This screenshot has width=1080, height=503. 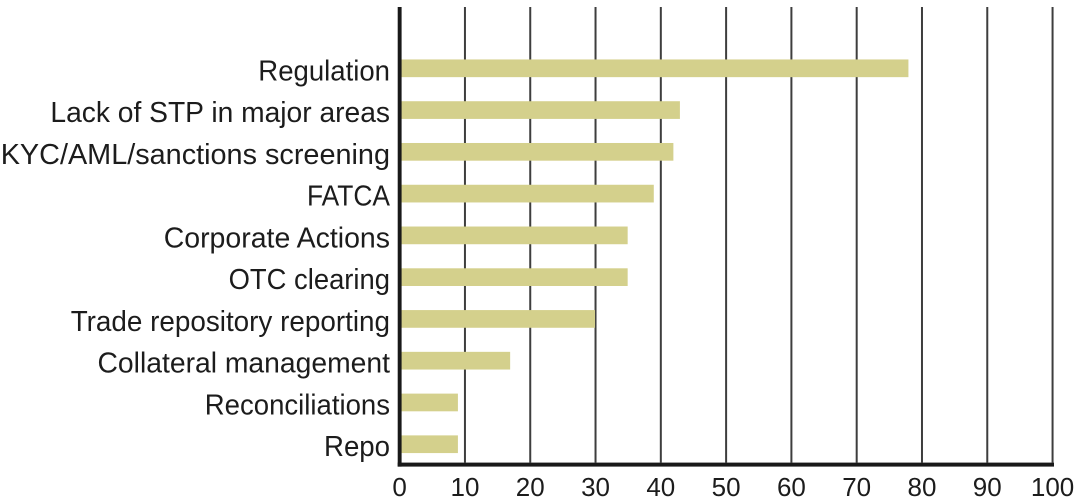 I want to click on svg-text: 60, so click(x=791, y=487).